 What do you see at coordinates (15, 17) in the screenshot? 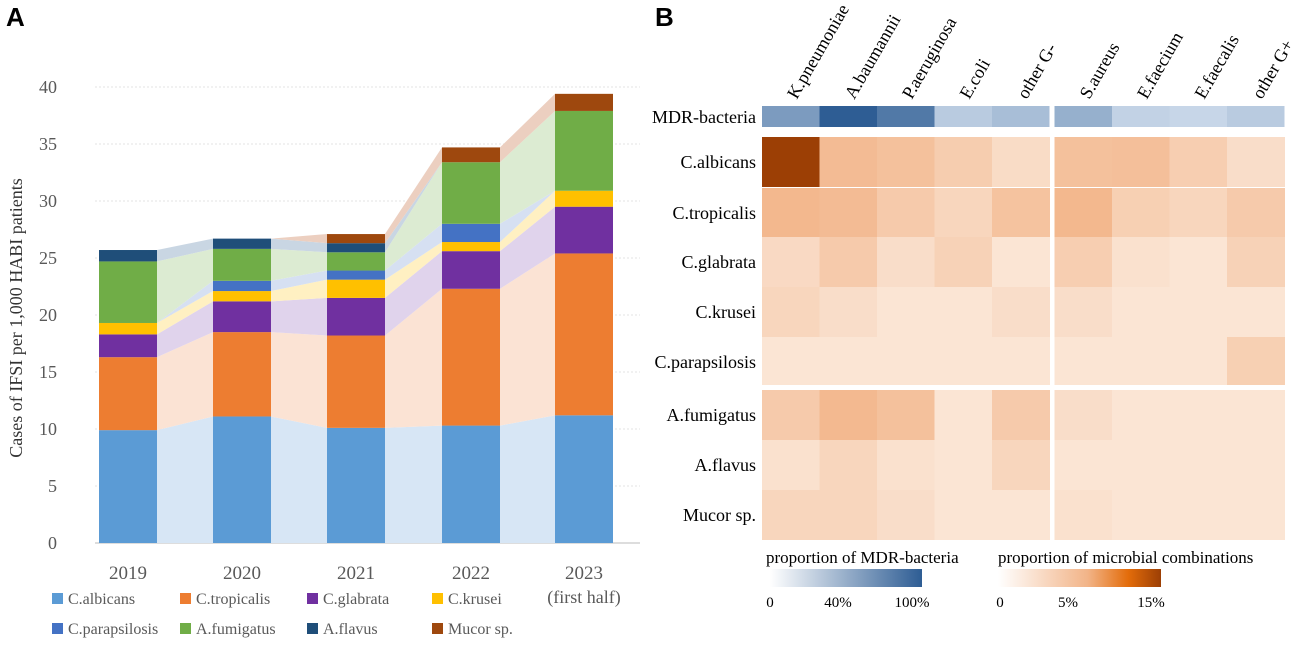
I see `panel-a-label: A` at bounding box center [15, 17].